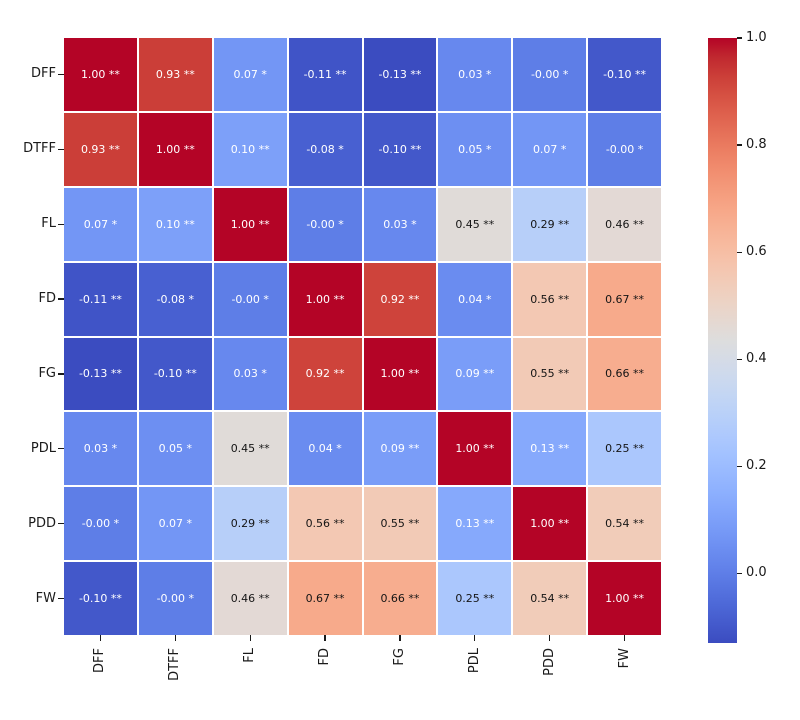 This screenshot has width=800, height=720. What do you see at coordinates (43, 74) in the screenshot?
I see `y-axis-label-dff: DFF` at bounding box center [43, 74].